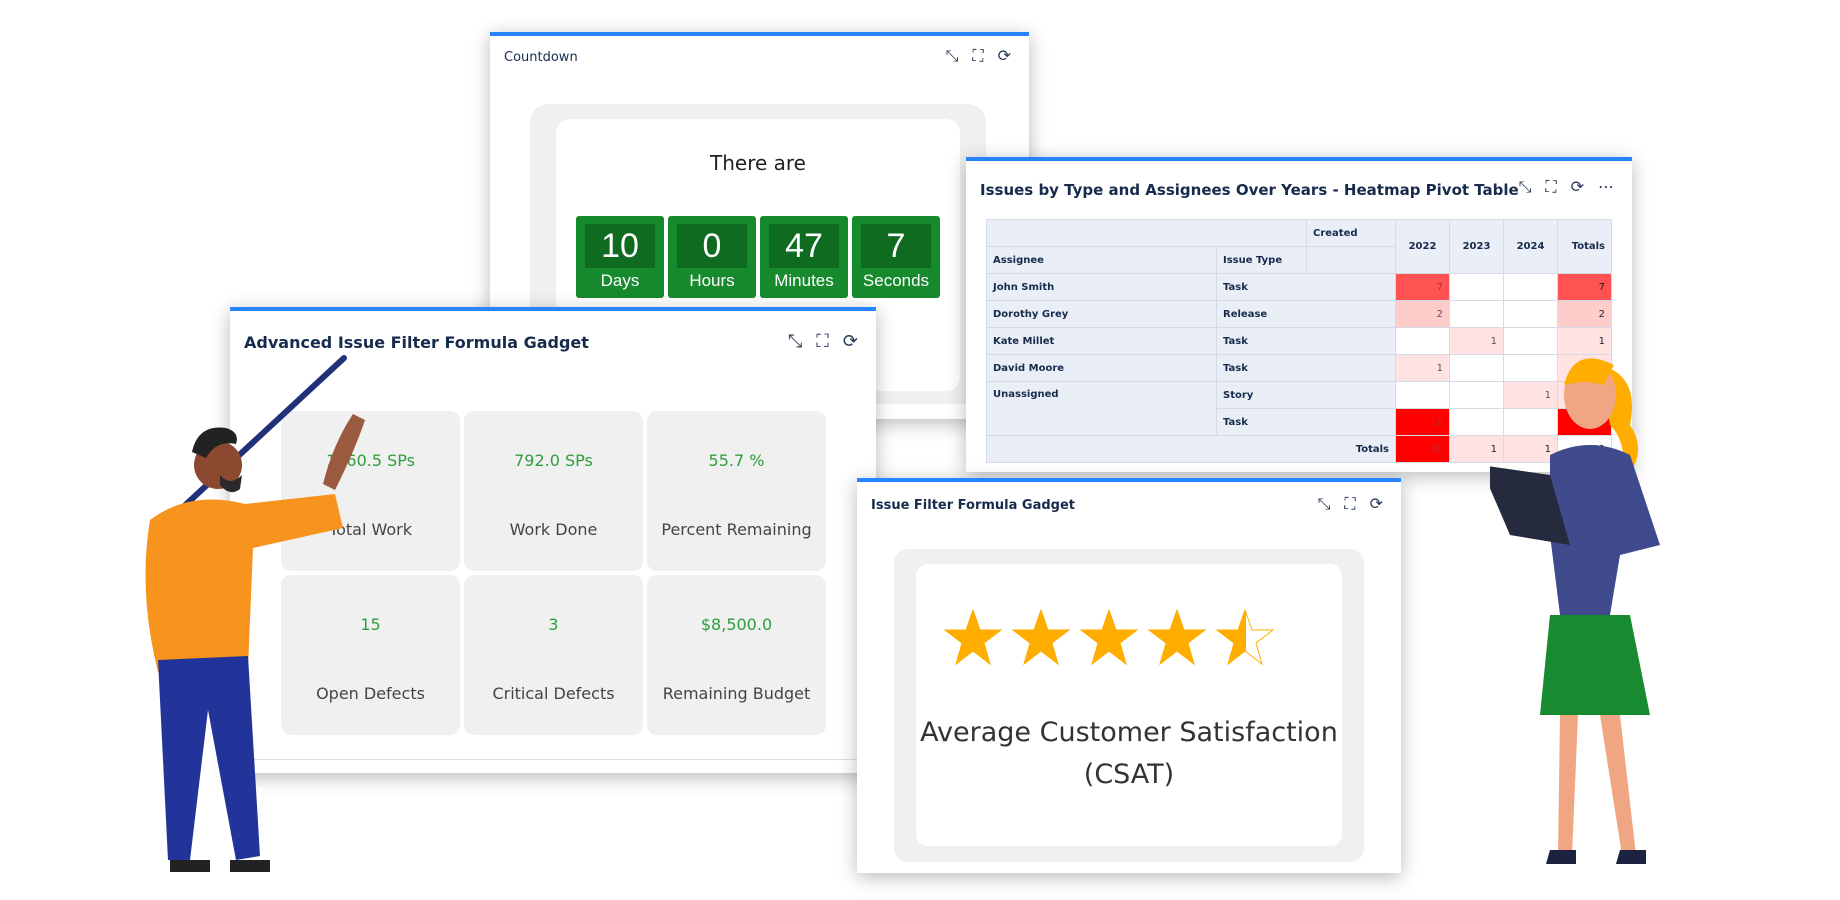 The image size is (1840, 900). Describe the element at coordinates (255, 613) in the screenshot. I see `man-pointing-illustration` at that location.